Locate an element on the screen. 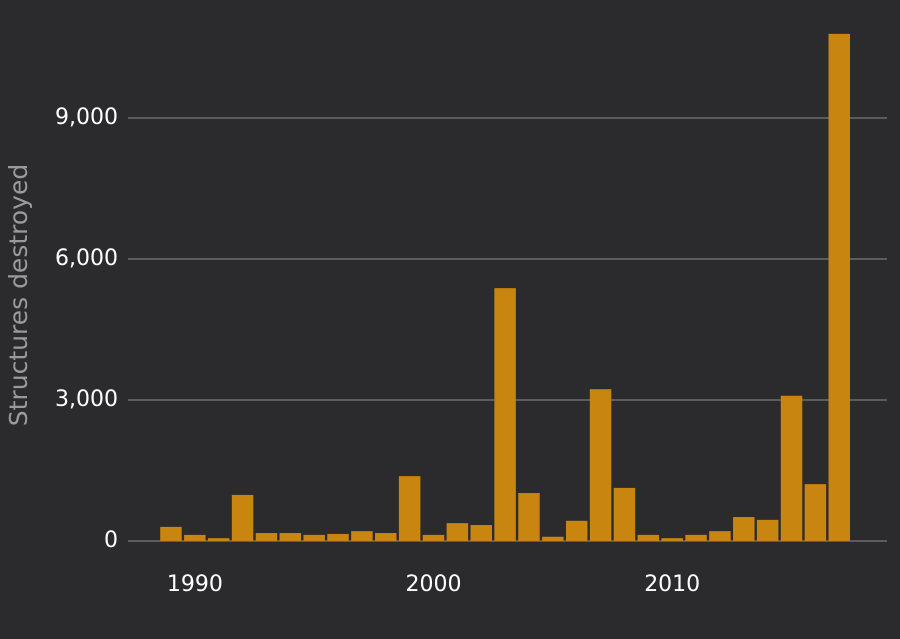  y-axis-label: Structures destroyed is located at coordinates (18, 295).